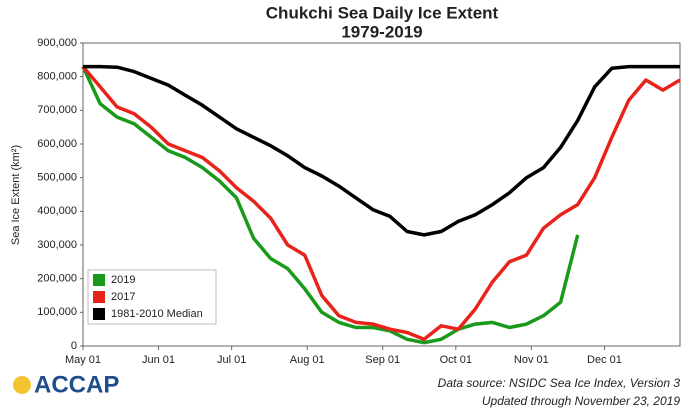  Describe the element at coordinates (83, 360) in the screenshot. I see `x-tick-label: May 01` at that location.